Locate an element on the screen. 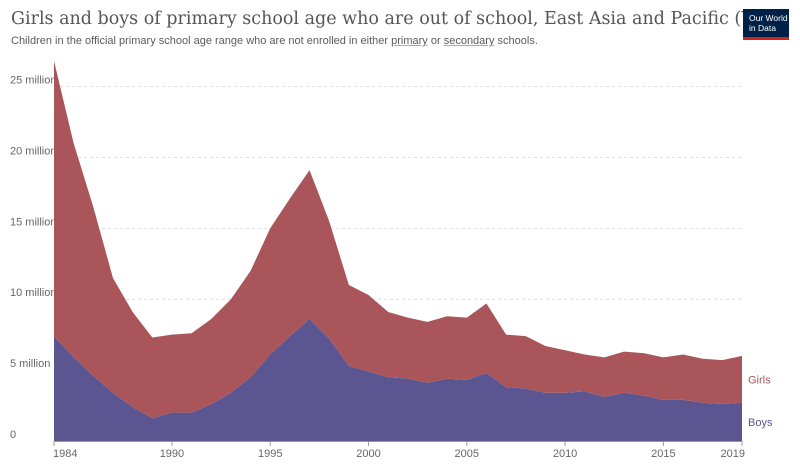 Image resolution: width=800 pixels, height=466 pixels. secondary-link: secondary is located at coordinates (469, 41).